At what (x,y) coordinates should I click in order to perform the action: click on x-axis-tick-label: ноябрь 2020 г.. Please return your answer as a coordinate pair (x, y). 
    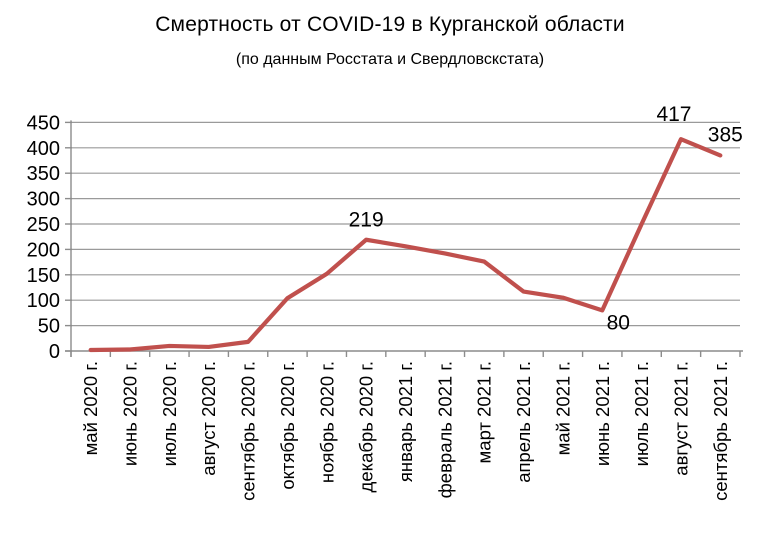
    Looking at the image, I should click on (326, 422).